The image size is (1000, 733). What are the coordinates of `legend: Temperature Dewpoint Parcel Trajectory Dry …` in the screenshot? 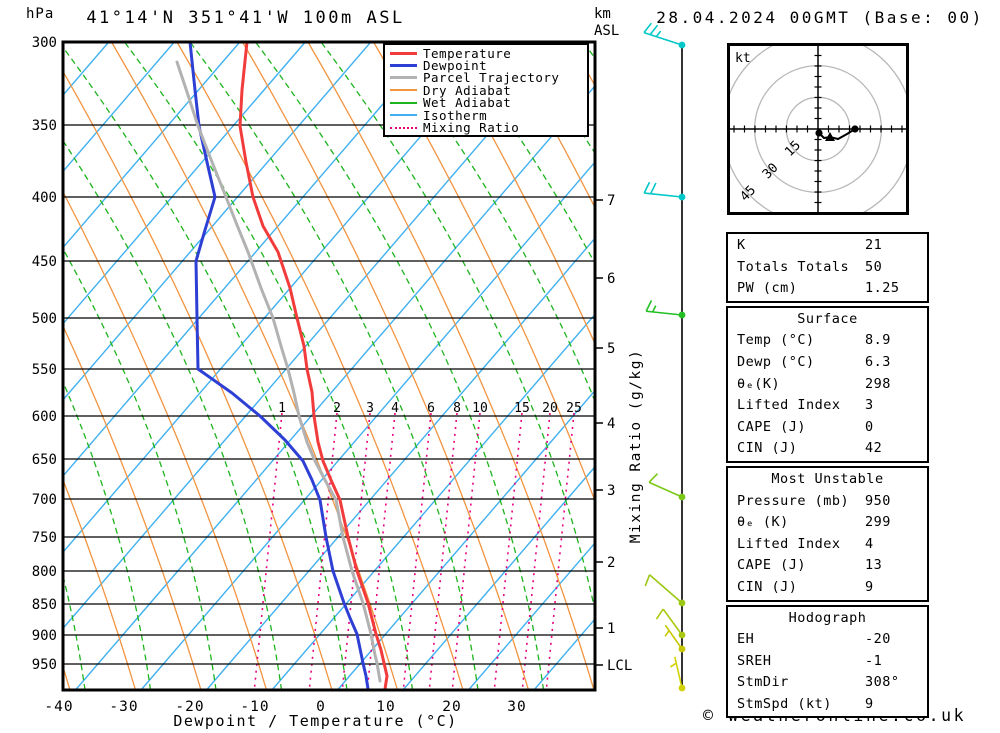 It's located at (486, 90).